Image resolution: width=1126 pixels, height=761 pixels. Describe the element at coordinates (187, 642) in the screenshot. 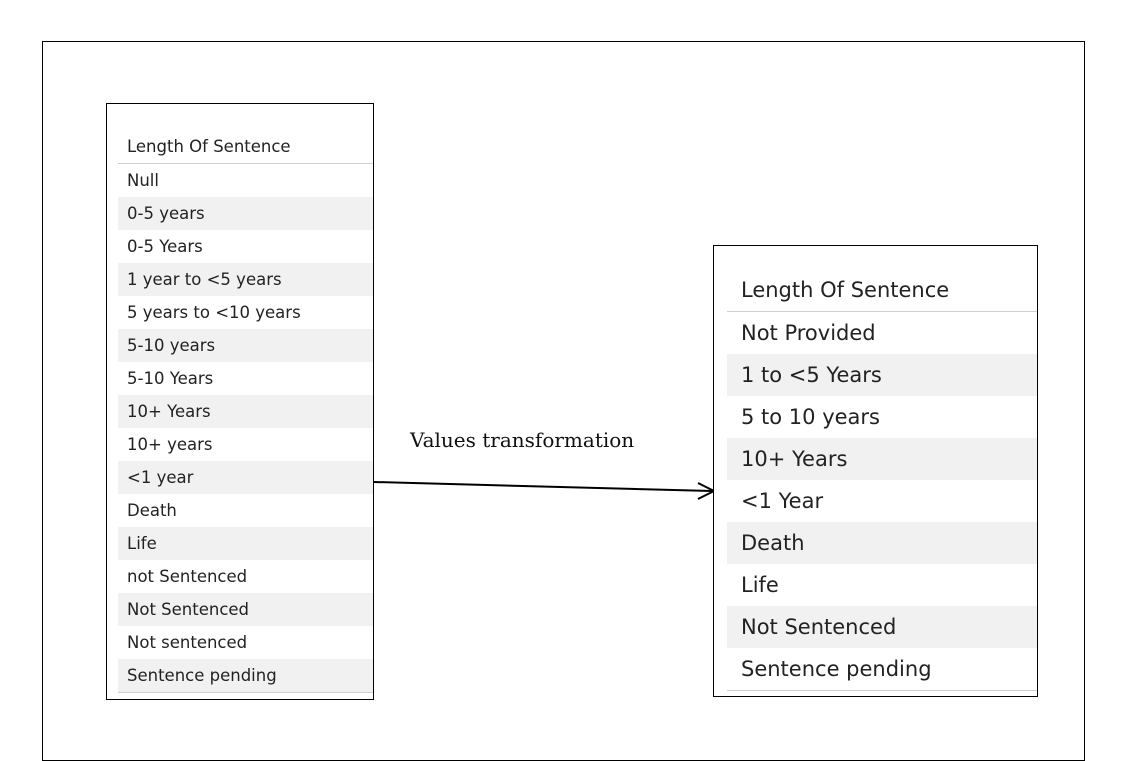

I see `source-value-row: Not sentenced` at that location.